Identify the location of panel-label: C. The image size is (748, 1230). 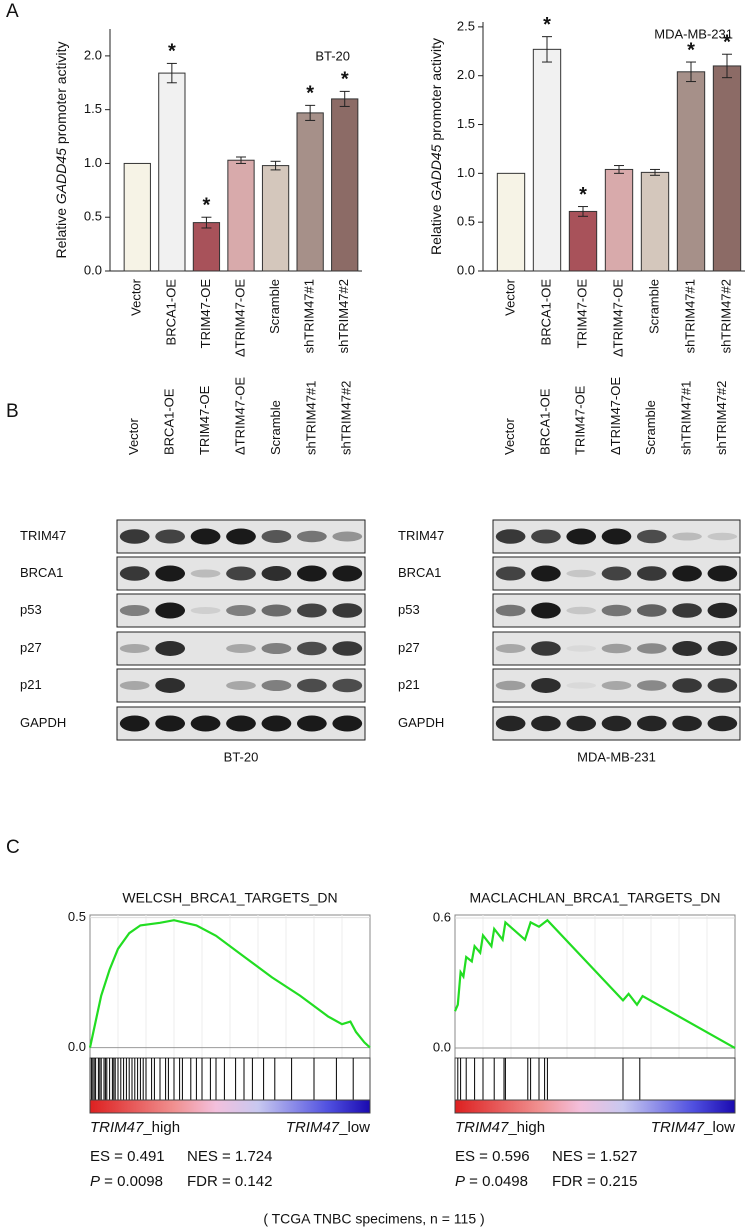
(13, 847).